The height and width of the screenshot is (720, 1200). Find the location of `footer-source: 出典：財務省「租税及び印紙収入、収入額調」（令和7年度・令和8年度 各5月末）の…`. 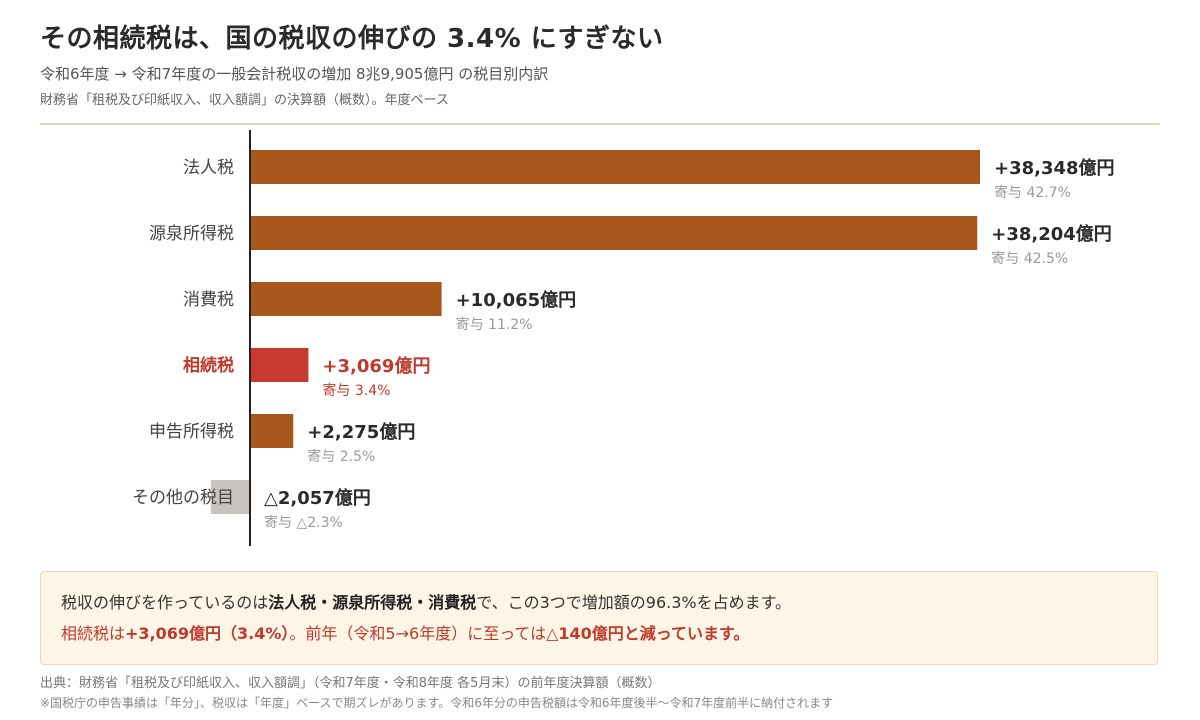

footer-source: 出典：財務省「租税及び印紙収入、収入額調」（令和7年度・令和8年度 各5月末）の… is located at coordinates (350, 683).